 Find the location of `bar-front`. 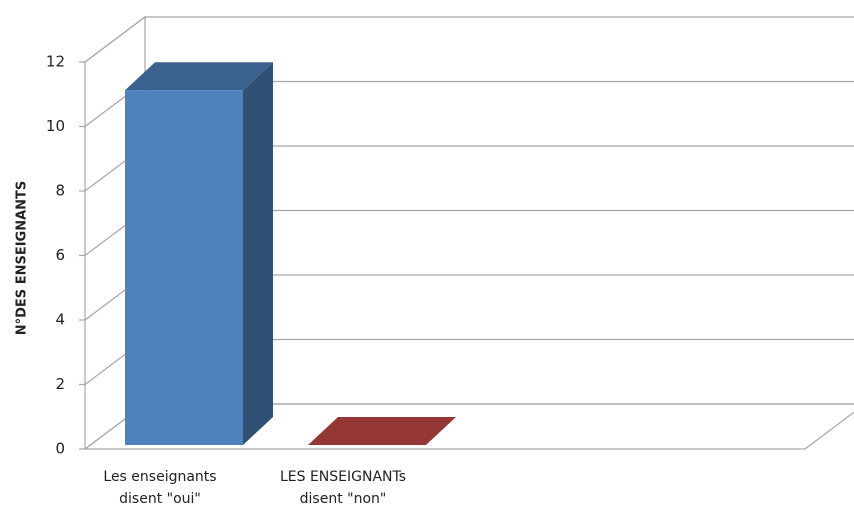

bar-front is located at coordinates (184, 267).